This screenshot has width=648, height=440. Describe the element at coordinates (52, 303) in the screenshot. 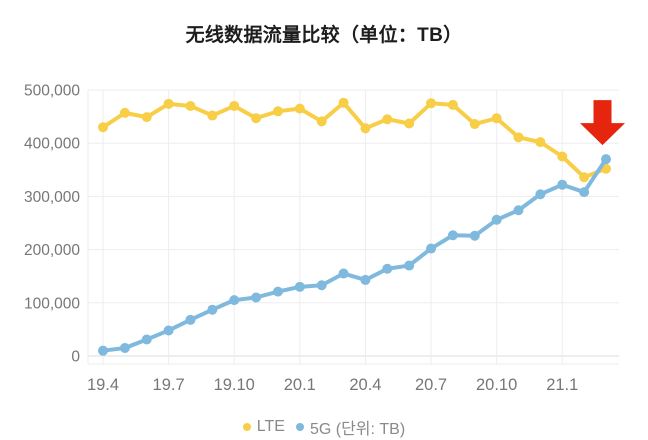

I see `y-tick-label: 100,000` at that location.